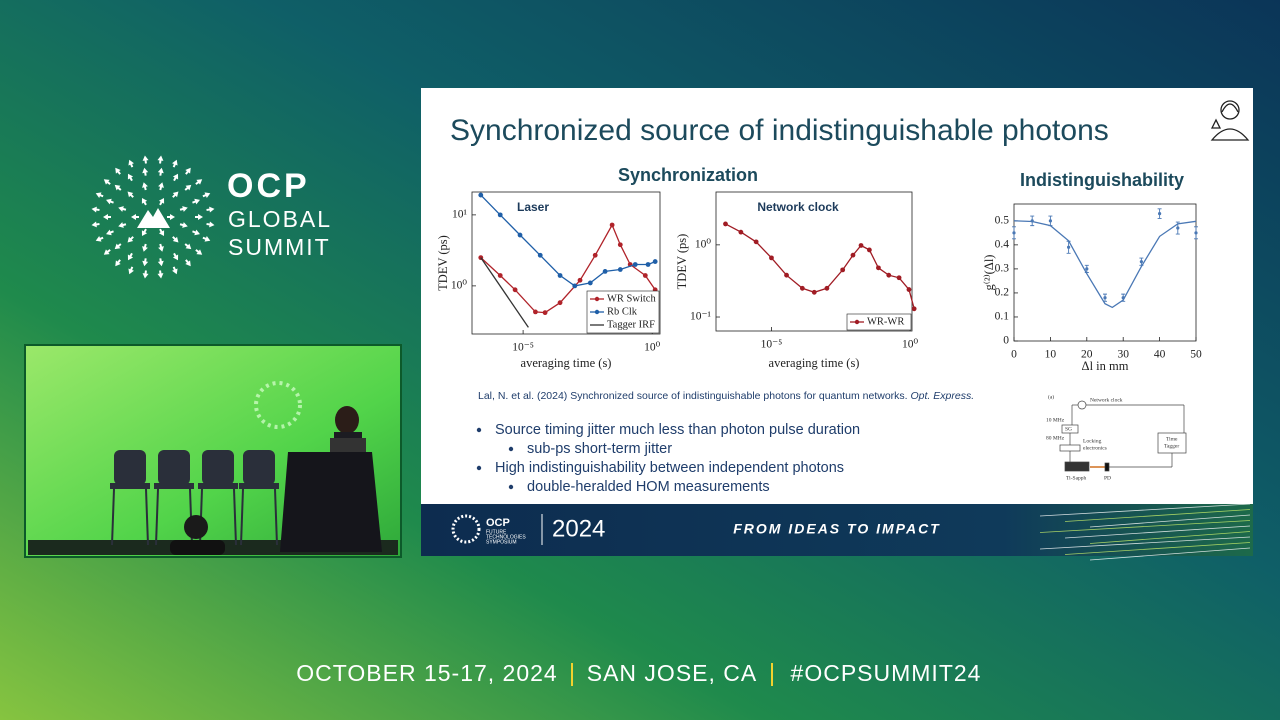 This screenshot has height=720, width=1280. Describe the element at coordinates (652, 348) in the screenshot. I see `x-tick-label: 10⁰` at that location.